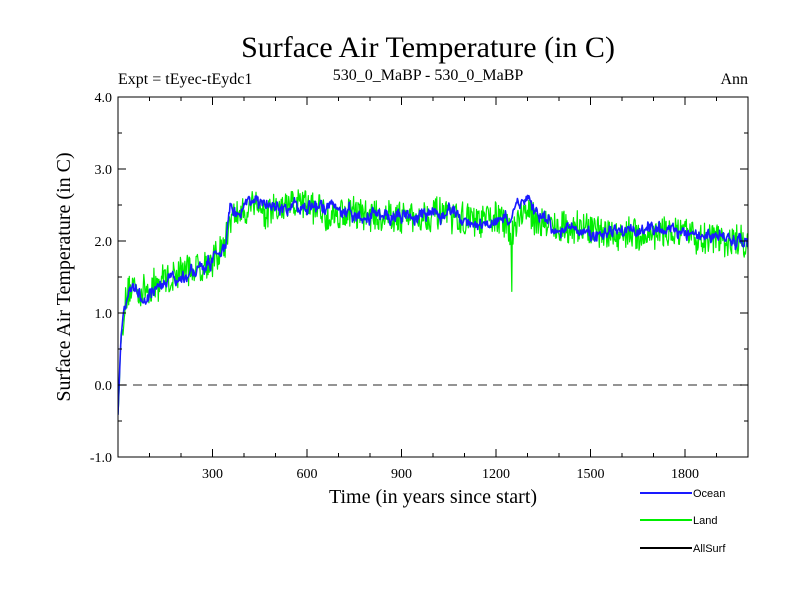 The height and width of the screenshot is (600, 800). Describe the element at coordinates (591, 474) in the screenshot. I see `x-tick-label: 1500` at that location.